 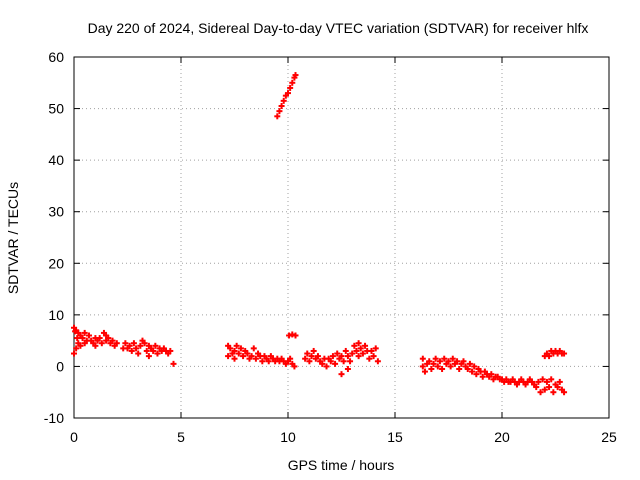 What do you see at coordinates (56, 57) in the screenshot?
I see `y-tick-label: 60` at bounding box center [56, 57].